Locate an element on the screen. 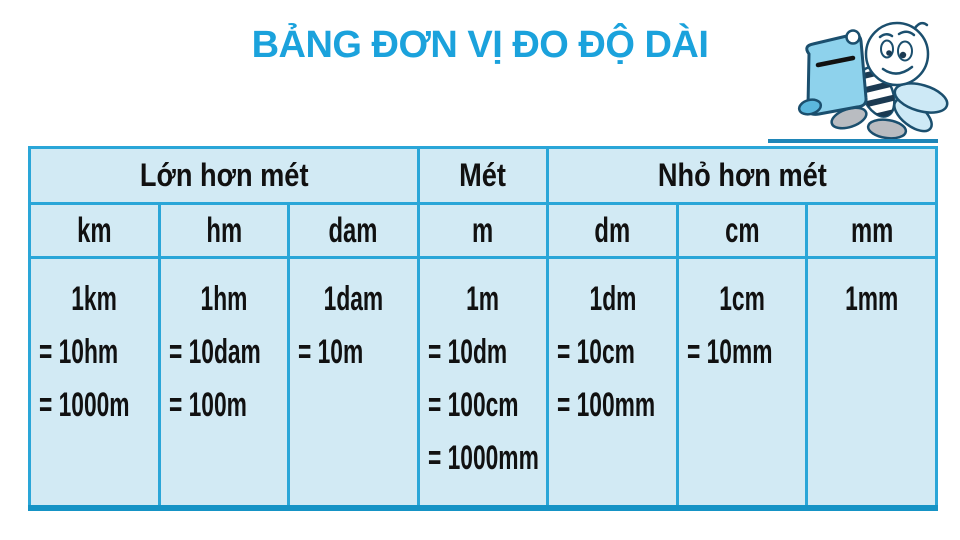 The height and width of the screenshot is (540, 960). conversion-cell-km: 1km = 10hm = 1000m is located at coordinates (94, 382).